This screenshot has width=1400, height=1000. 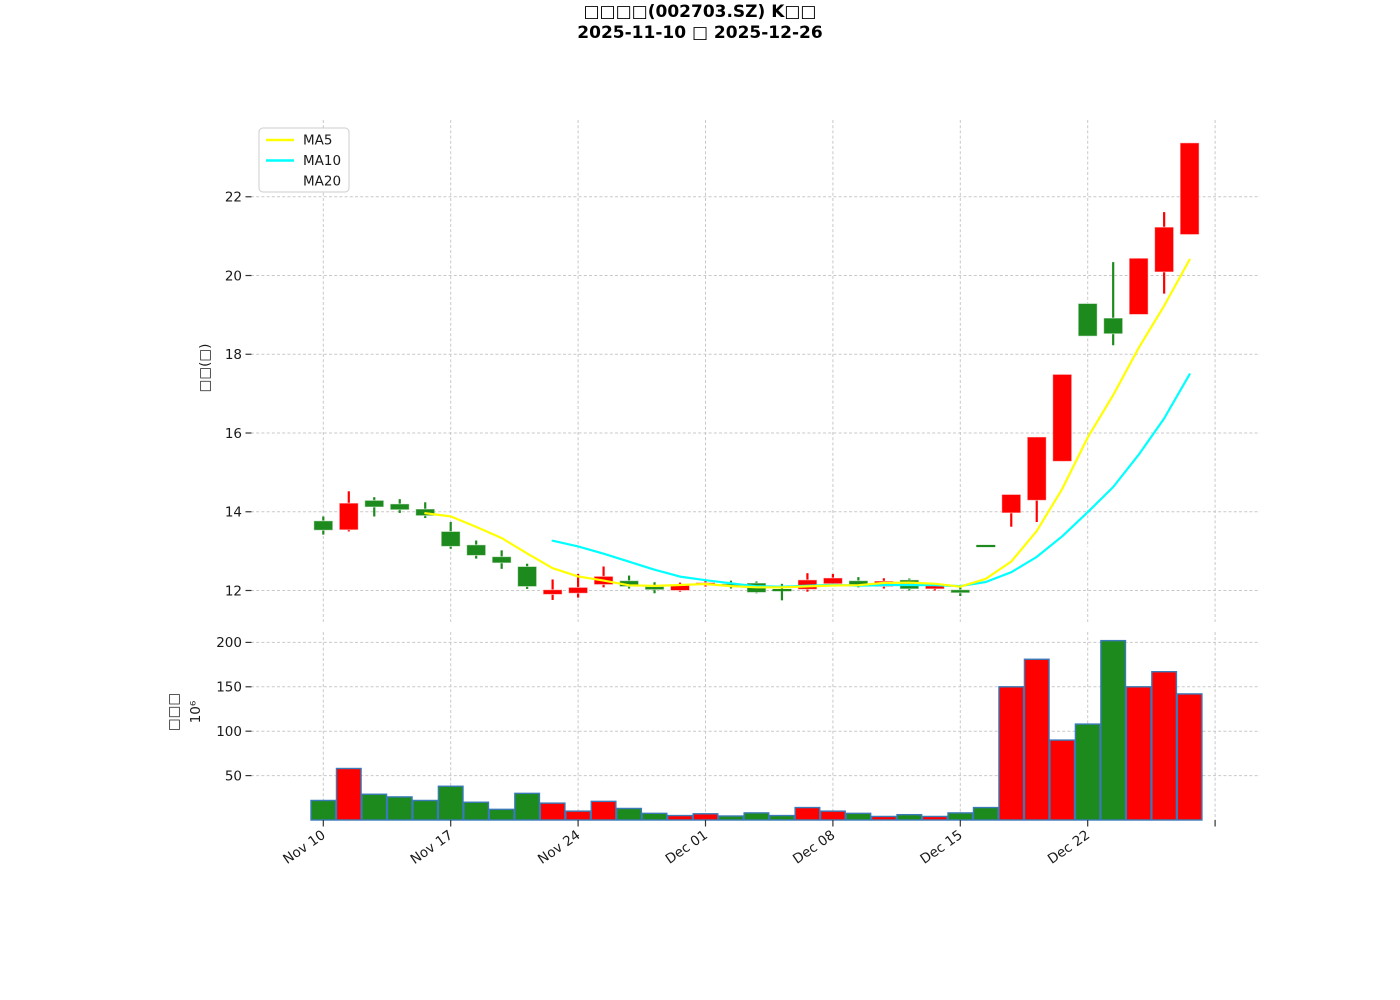 I want to click on legend: MA5 MA10 MA20, so click(x=304, y=160).